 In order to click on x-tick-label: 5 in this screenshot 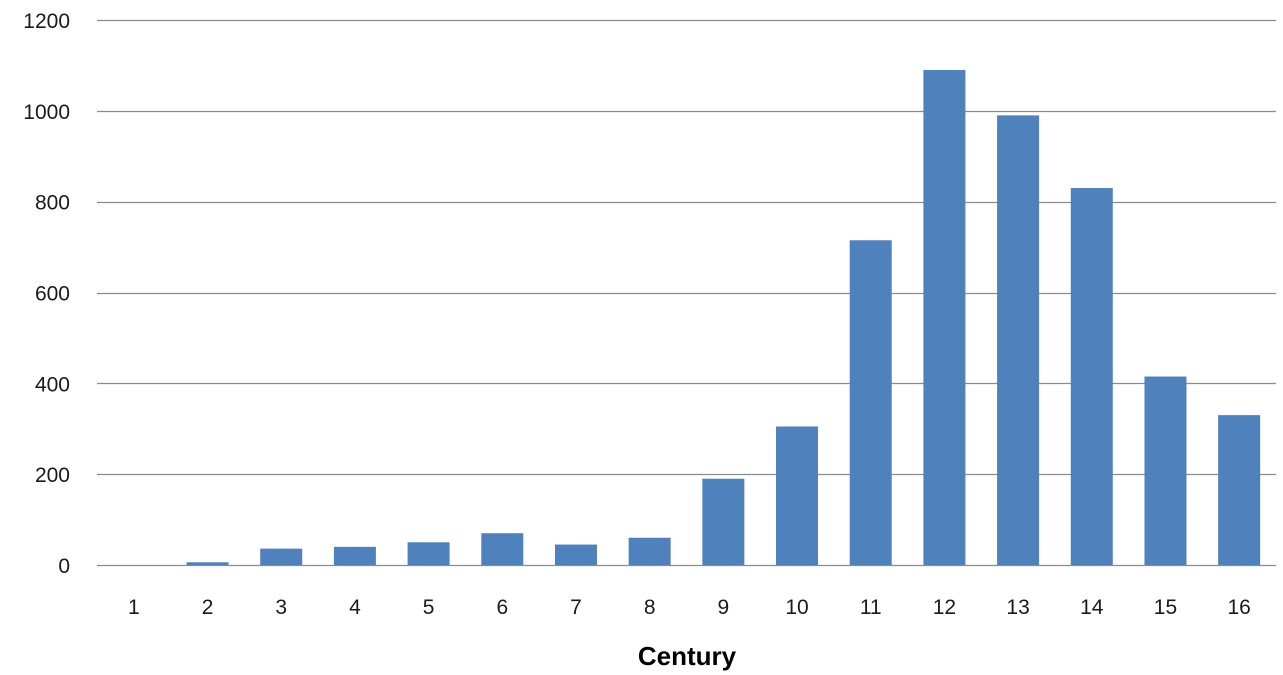, I will do `click(429, 607)`.